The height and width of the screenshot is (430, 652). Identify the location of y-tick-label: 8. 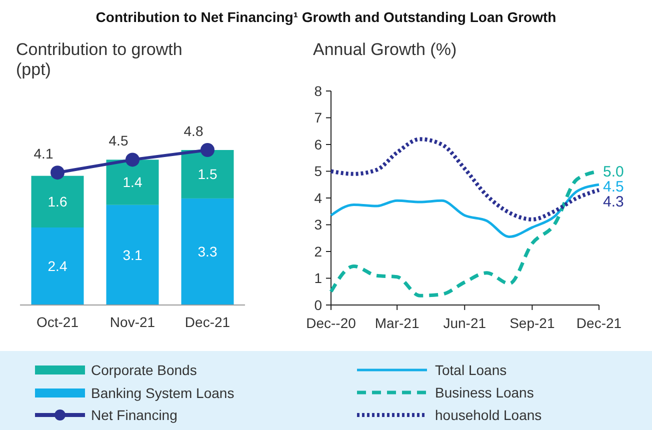
(318, 90).